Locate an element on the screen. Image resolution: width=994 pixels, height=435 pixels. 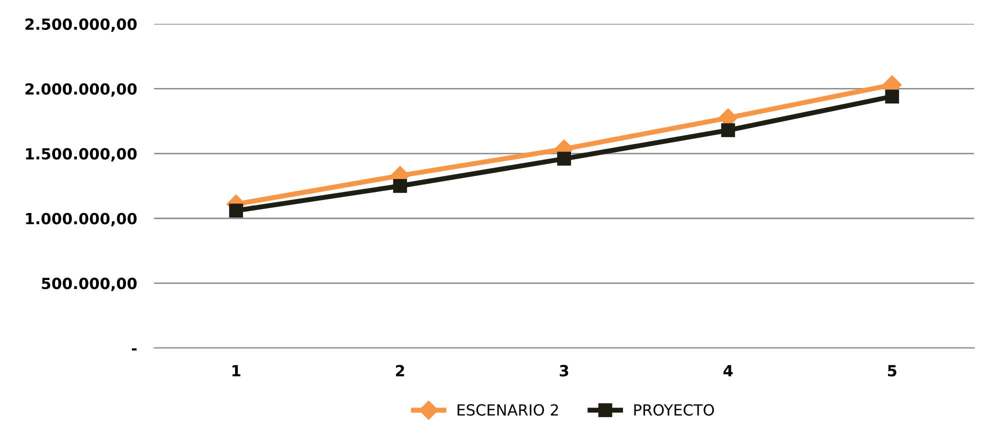
x-tick-label: 1 is located at coordinates (236, 370).